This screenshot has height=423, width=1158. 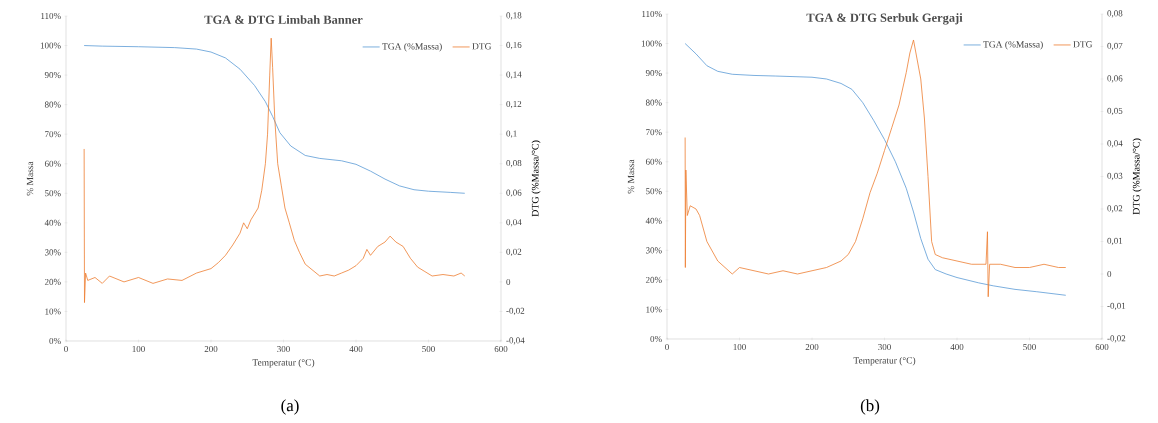 What do you see at coordinates (514, 104) in the screenshot?
I see `y2-tick-label: 0,12` at bounding box center [514, 104].